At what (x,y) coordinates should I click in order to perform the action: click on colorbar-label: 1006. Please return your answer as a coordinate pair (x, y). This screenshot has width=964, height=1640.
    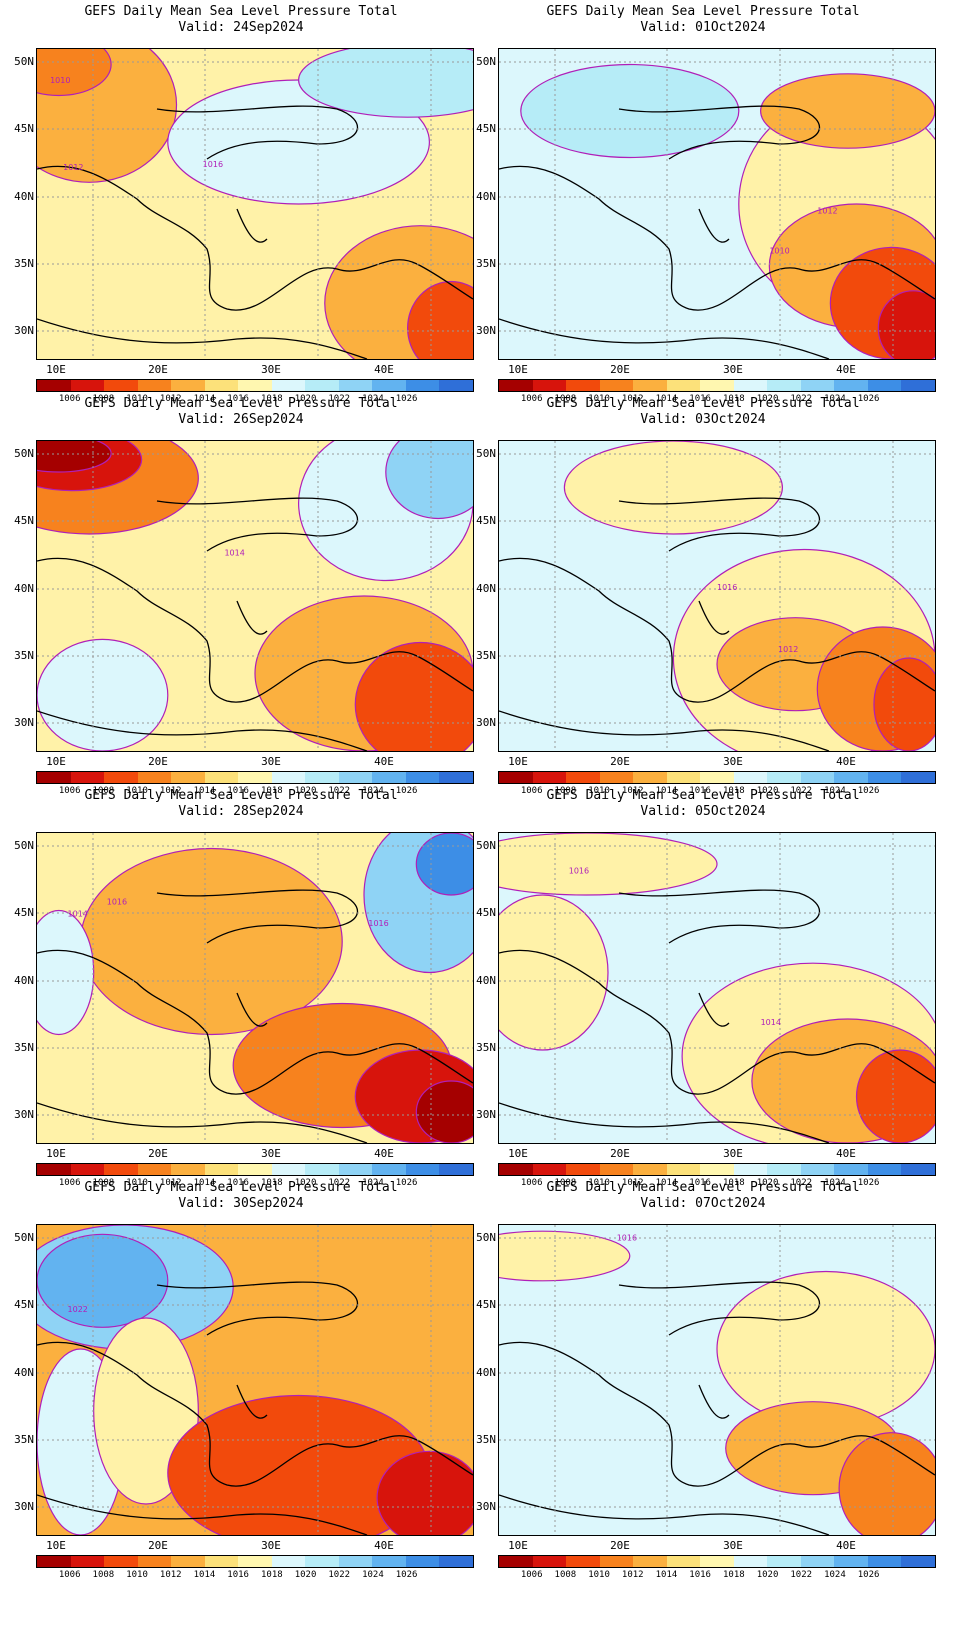
    Looking at the image, I should click on (69, 791).